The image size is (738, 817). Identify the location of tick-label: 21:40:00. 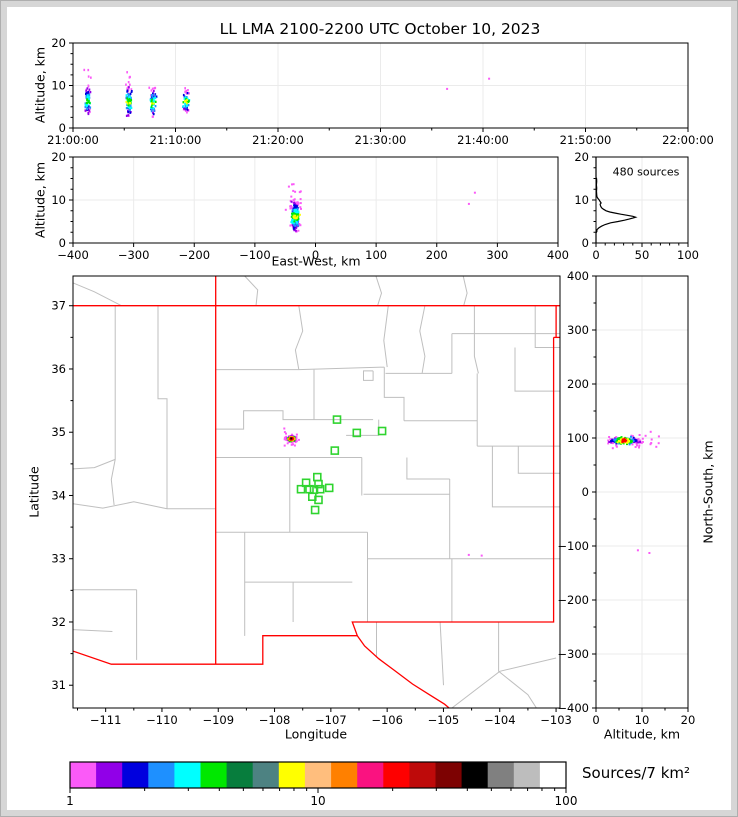
(483, 140).